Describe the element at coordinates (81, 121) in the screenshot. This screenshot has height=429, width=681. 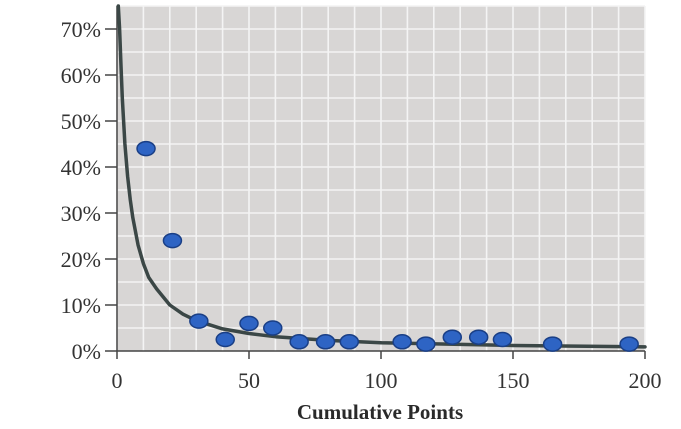
I see `y-tick-label: 50%` at that location.